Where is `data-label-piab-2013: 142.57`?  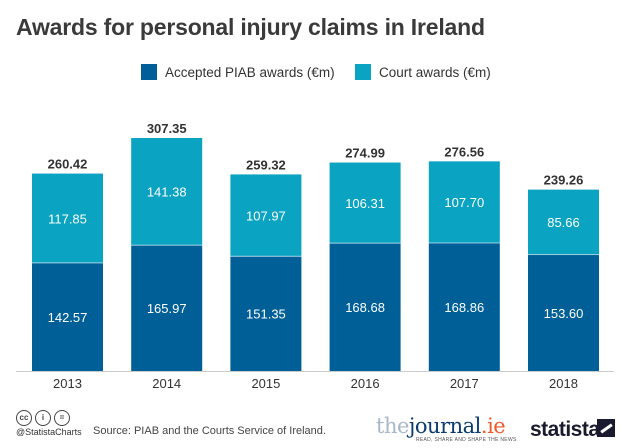
data-label-piab-2013: 142.57 is located at coordinates (68, 317).